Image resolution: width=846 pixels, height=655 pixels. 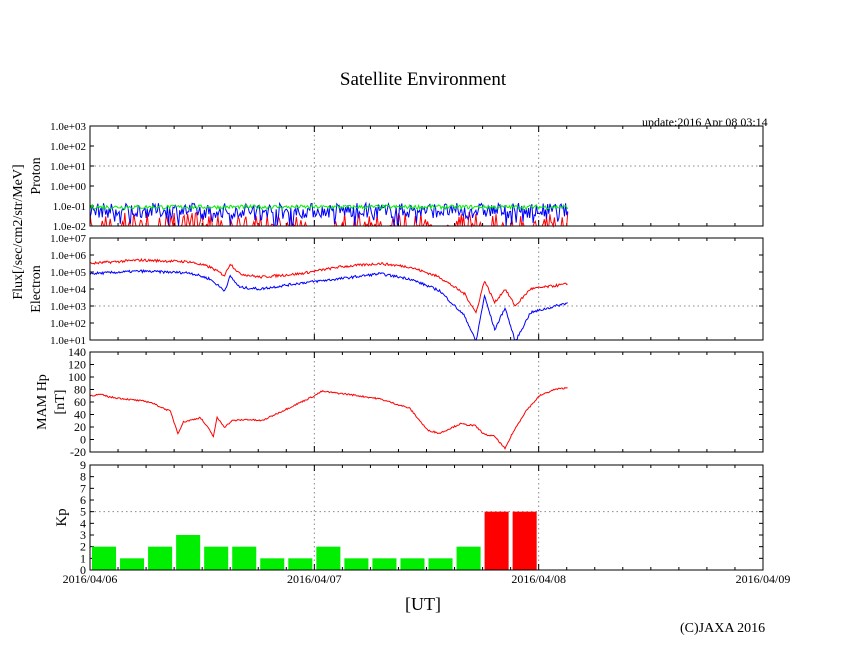 What do you see at coordinates (36, 175) in the screenshot?
I see `y-axis-label-proton: Proton` at bounding box center [36, 175].